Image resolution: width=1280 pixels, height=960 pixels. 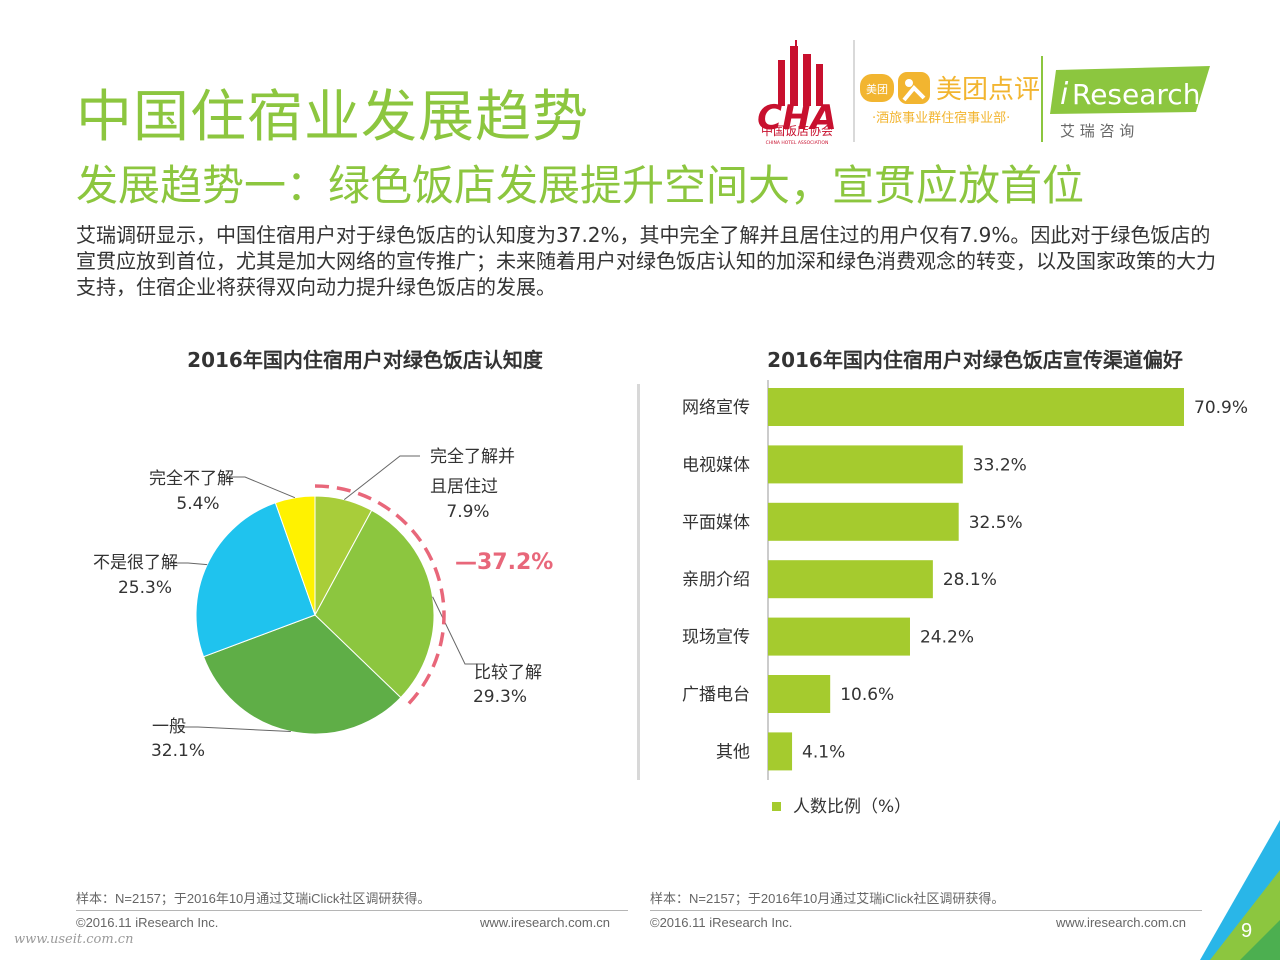 What do you see at coordinates (854, 91) in the screenshot?
I see `logo-divider` at bounding box center [854, 91].